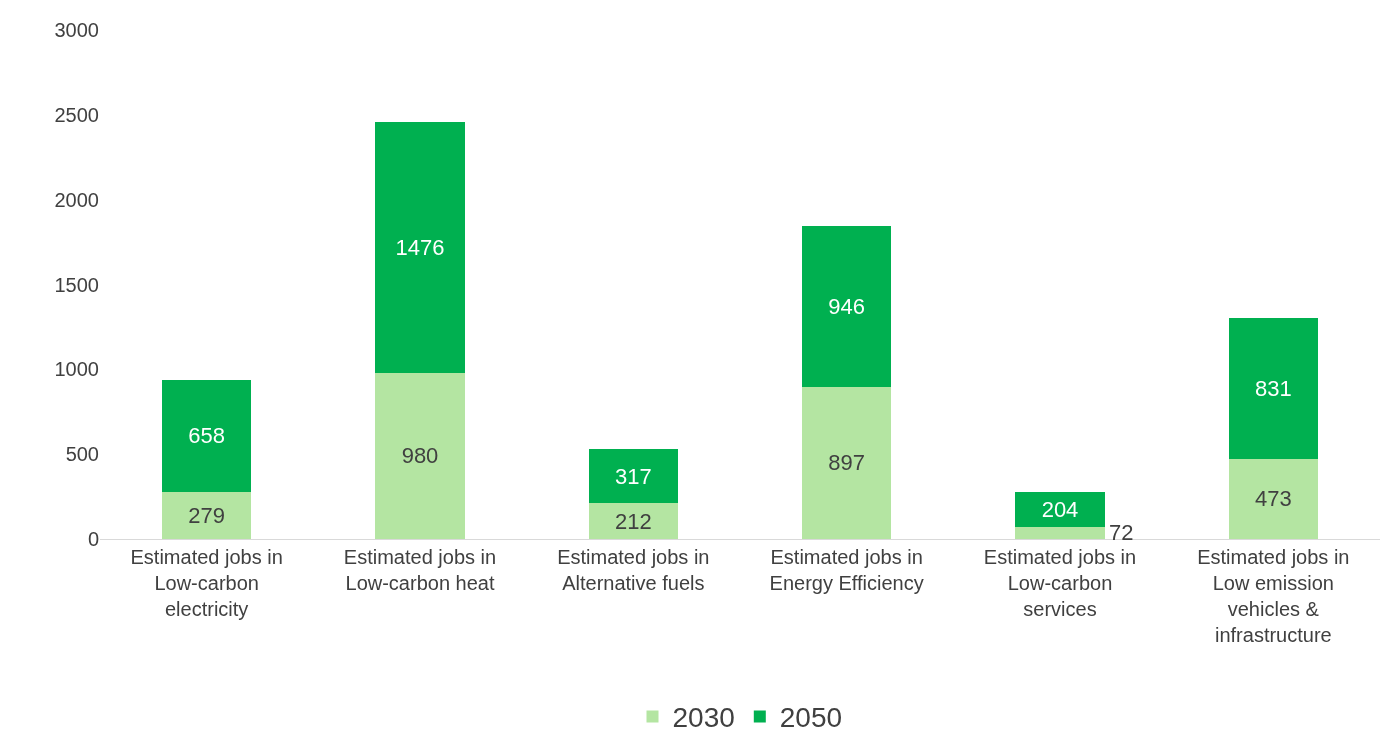 Image resolution: width=1400 pixels, height=754 pixels. Describe the element at coordinates (76, 369) in the screenshot. I see `y-tick-label: 1000` at that location.